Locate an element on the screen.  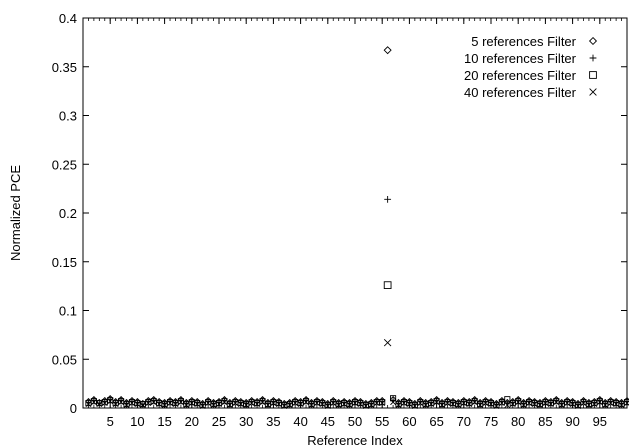
x-tick-label: 80 is located at coordinates (518, 421).